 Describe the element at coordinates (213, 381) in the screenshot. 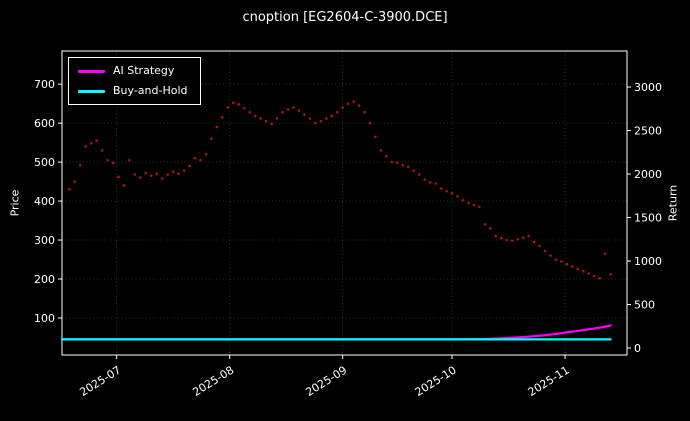

I see `x-tick-label: 2025-08` at that location.